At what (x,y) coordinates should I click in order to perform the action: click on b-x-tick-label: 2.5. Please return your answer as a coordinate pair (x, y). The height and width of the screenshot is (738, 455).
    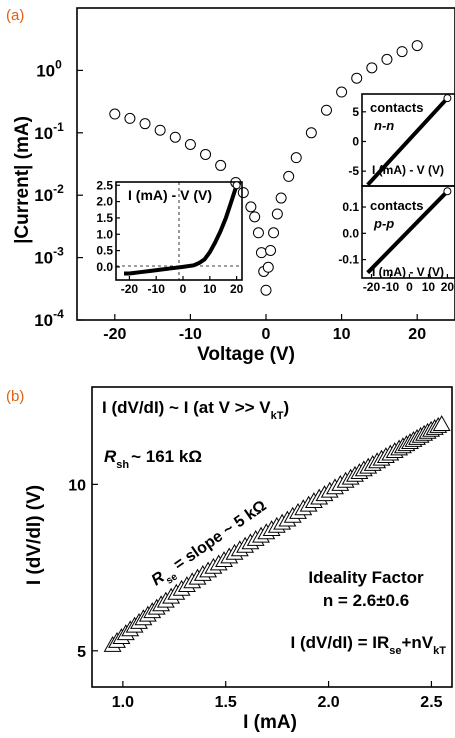
    Looking at the image, I should click on (431, 702).